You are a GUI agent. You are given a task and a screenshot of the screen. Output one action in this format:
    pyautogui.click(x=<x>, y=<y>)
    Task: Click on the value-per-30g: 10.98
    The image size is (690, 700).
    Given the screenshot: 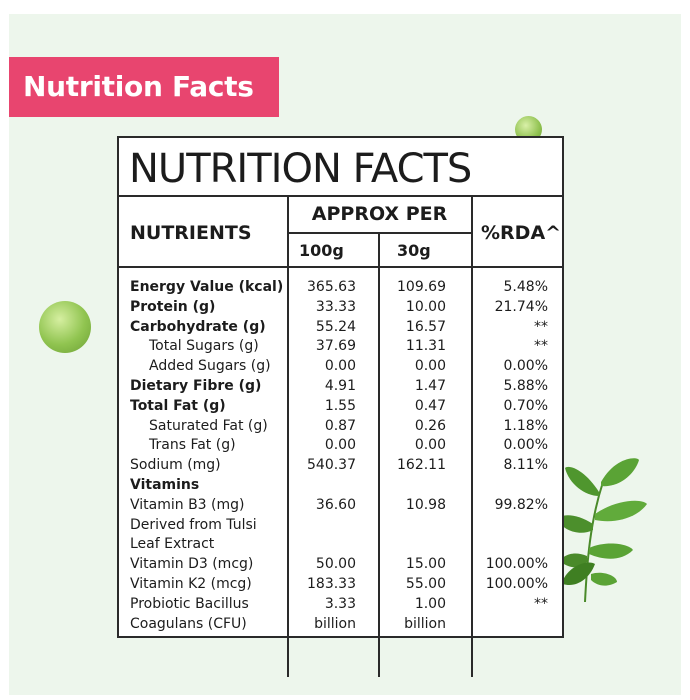 What is the action you would take?
    pyautogui.click(x=425, y=504)
    